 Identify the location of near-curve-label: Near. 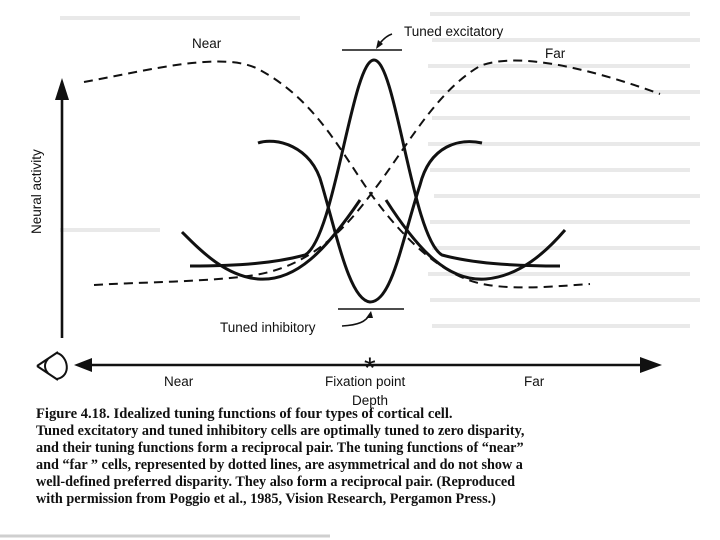
(207, 43).